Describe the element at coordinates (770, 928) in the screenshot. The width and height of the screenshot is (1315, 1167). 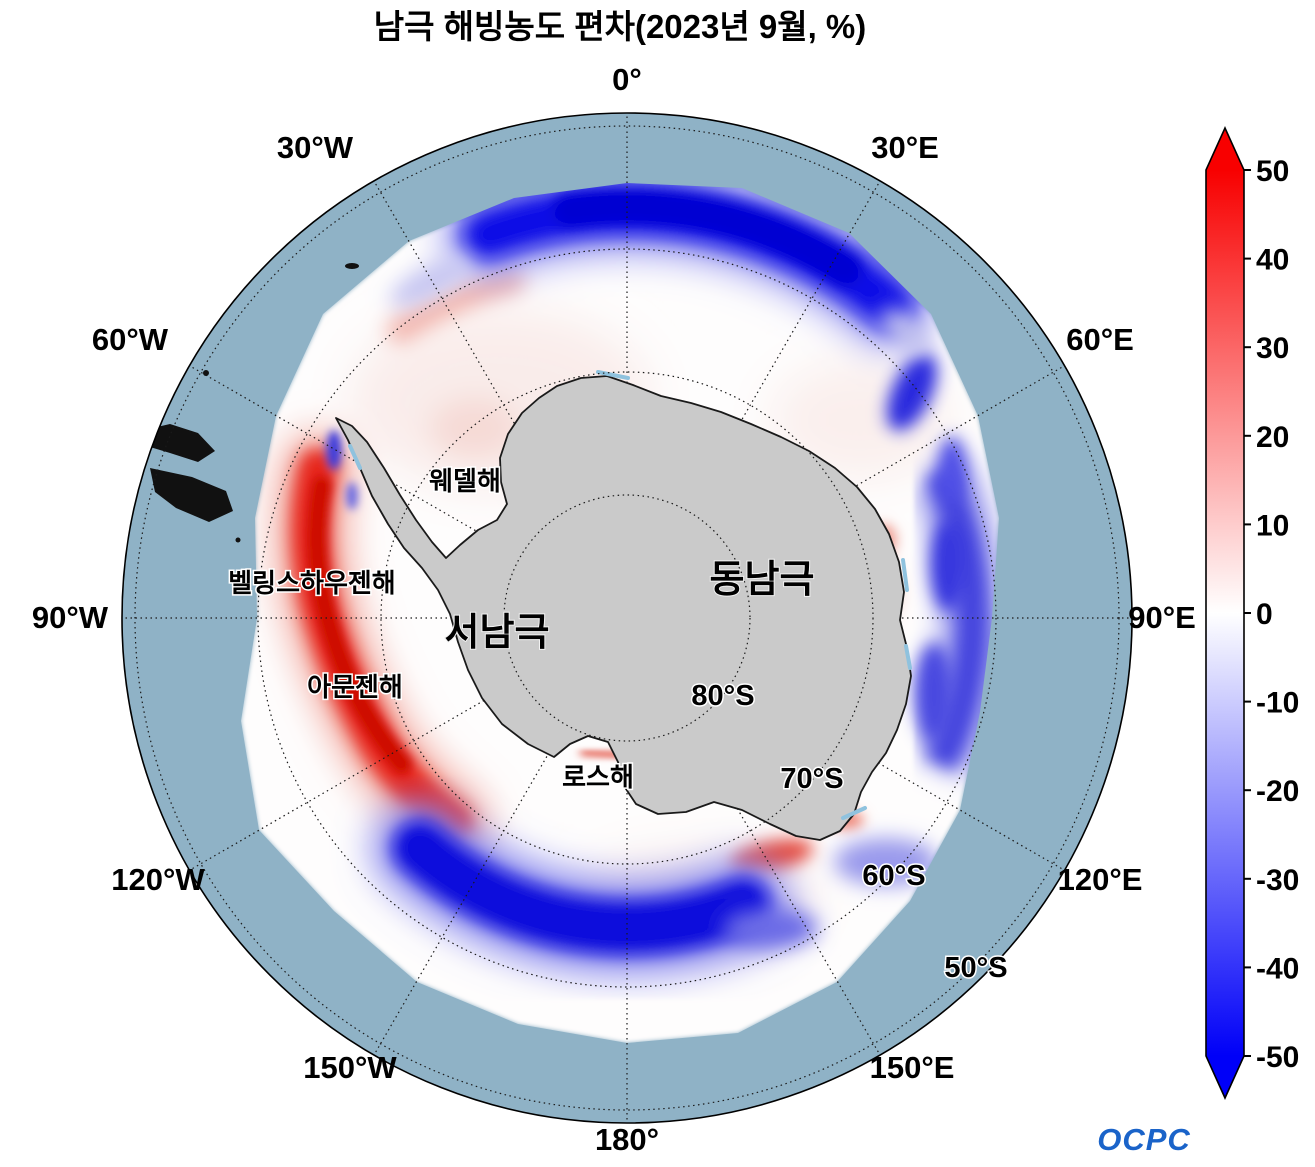
I see `negative-blob-160E` at that location.